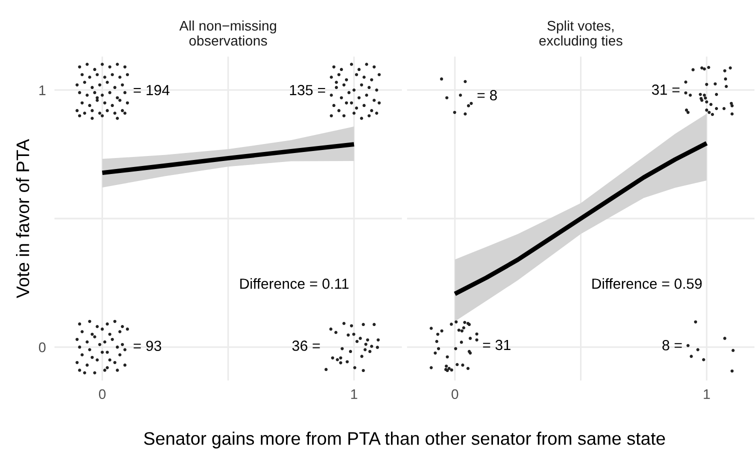 Image resolution: width=756 pixels, height=453 pixels. What do you see at coordinates (23, 218) in the screenshot?
I see `y-axis-title: Vote in favor of PTA` at bounding box center [23, 218].